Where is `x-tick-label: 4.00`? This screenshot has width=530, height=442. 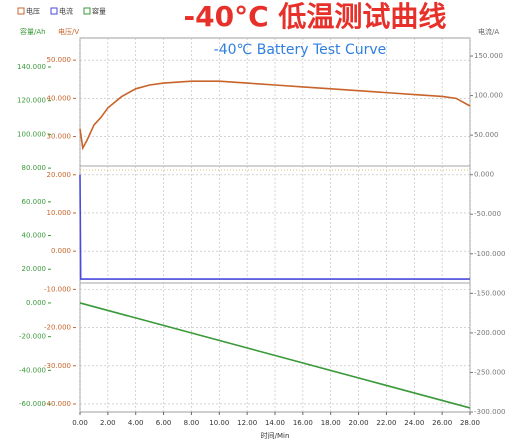 x-tick-label: 4.00 is located at coordinates (136, 423).